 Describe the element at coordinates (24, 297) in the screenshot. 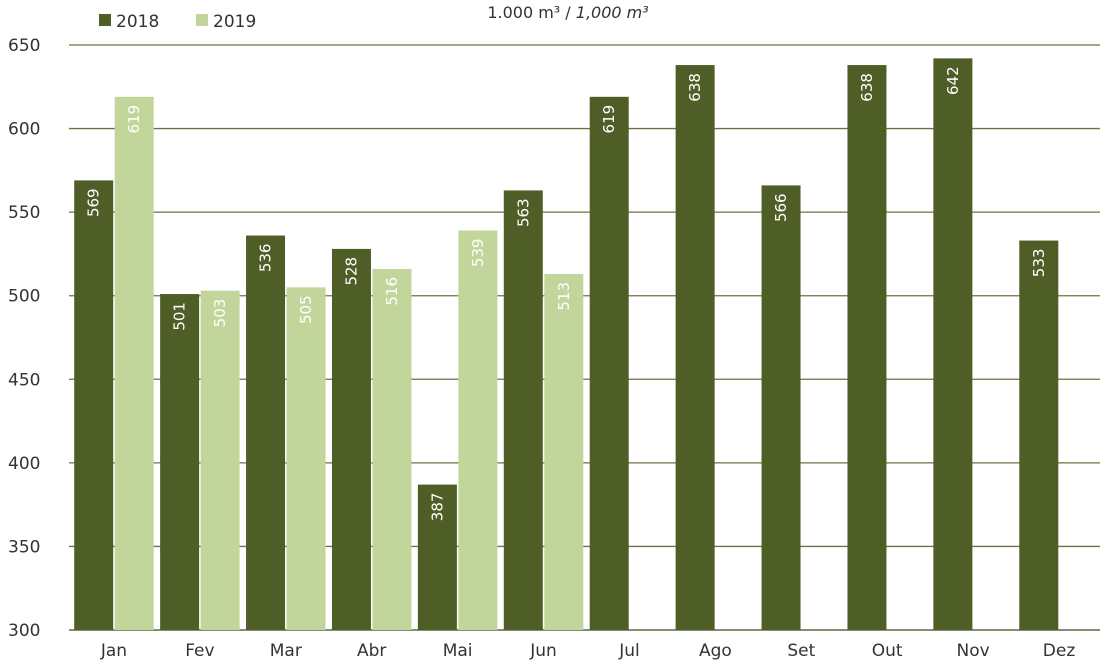

I see `y-tick-label: 500` at that location.